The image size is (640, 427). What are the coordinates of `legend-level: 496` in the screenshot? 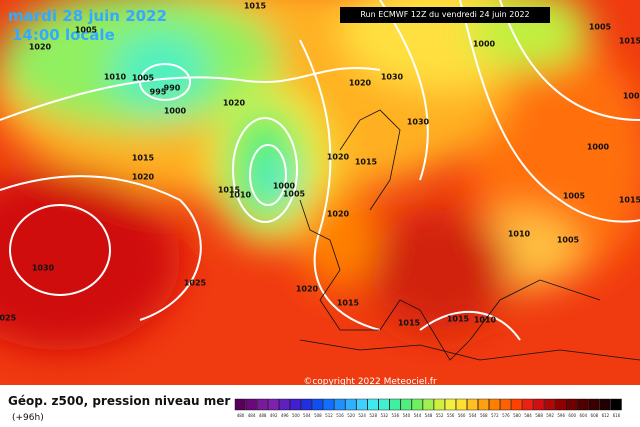 It's located at (285, 415).